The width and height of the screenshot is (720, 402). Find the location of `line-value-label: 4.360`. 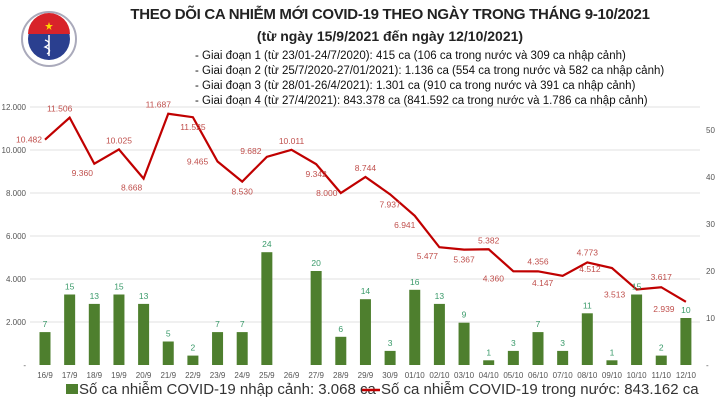

line-value-label: 4.360 is located at coordinates (494, 278).